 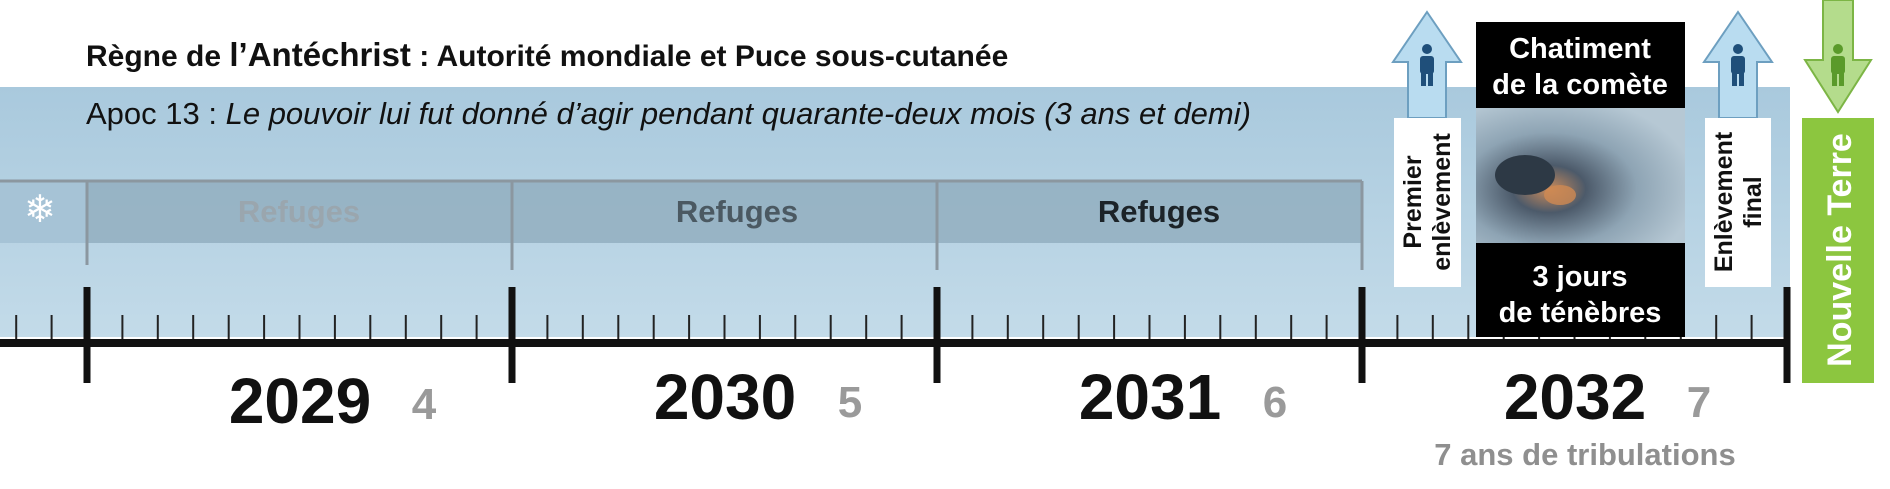 I want to click on first-rapture-box, so click(x=1427, y=202).